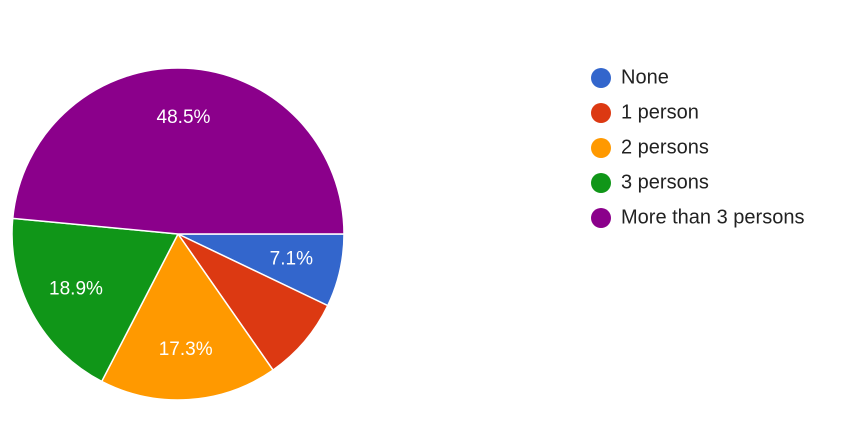  Describe the element at coordinates (76, 289) in the screenshot. I see `data-label: 18.9%` at that location.